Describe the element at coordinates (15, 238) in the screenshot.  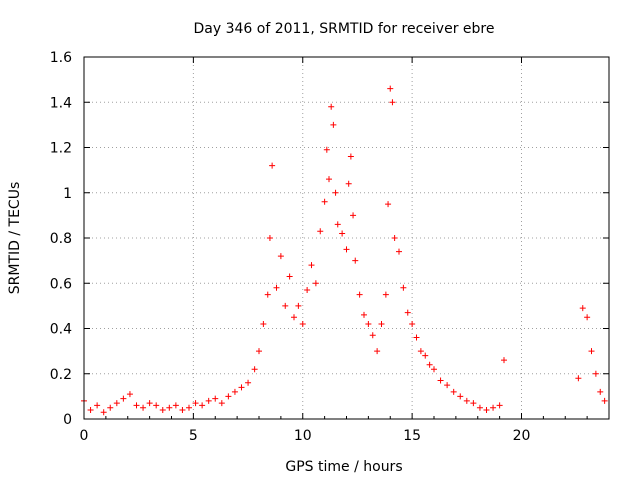
I see `y-axis-title: SRMTID / TECUs` at that location.